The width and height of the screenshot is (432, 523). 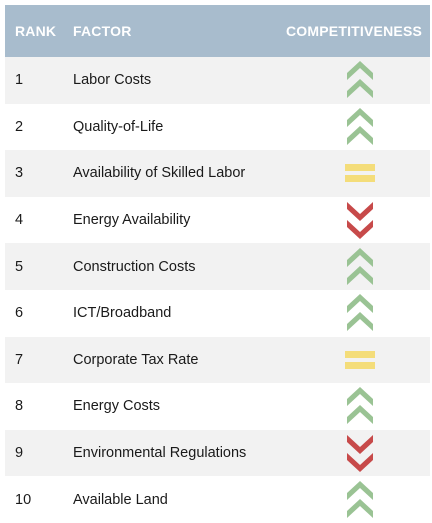 What do you see at coordinates (217, 127) in the screenshot?
I see `table-row: 2 Quality-of-Life` at bounding box center [217, 127].